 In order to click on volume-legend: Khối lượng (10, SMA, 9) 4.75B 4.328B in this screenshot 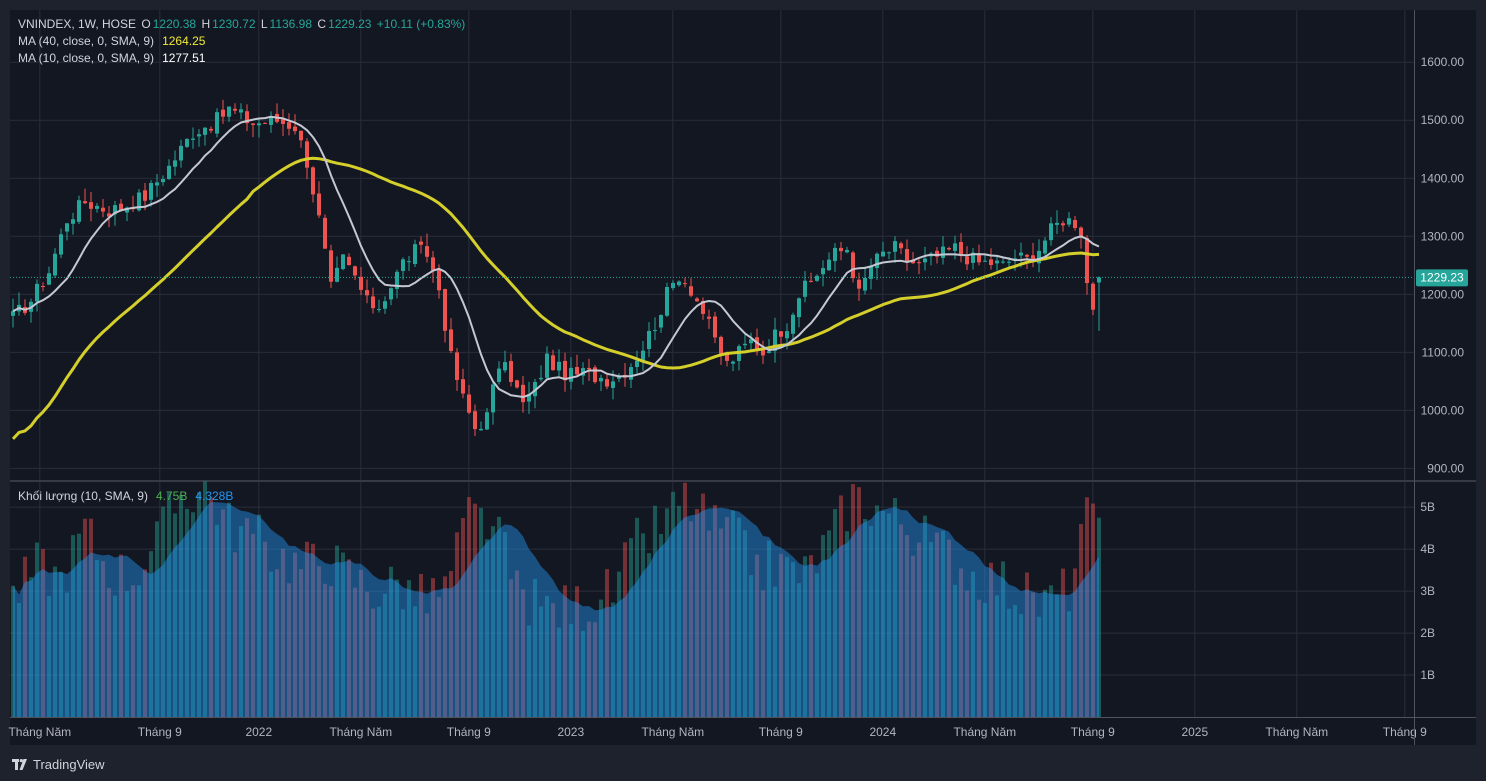, I will do `click(126, 496)`.